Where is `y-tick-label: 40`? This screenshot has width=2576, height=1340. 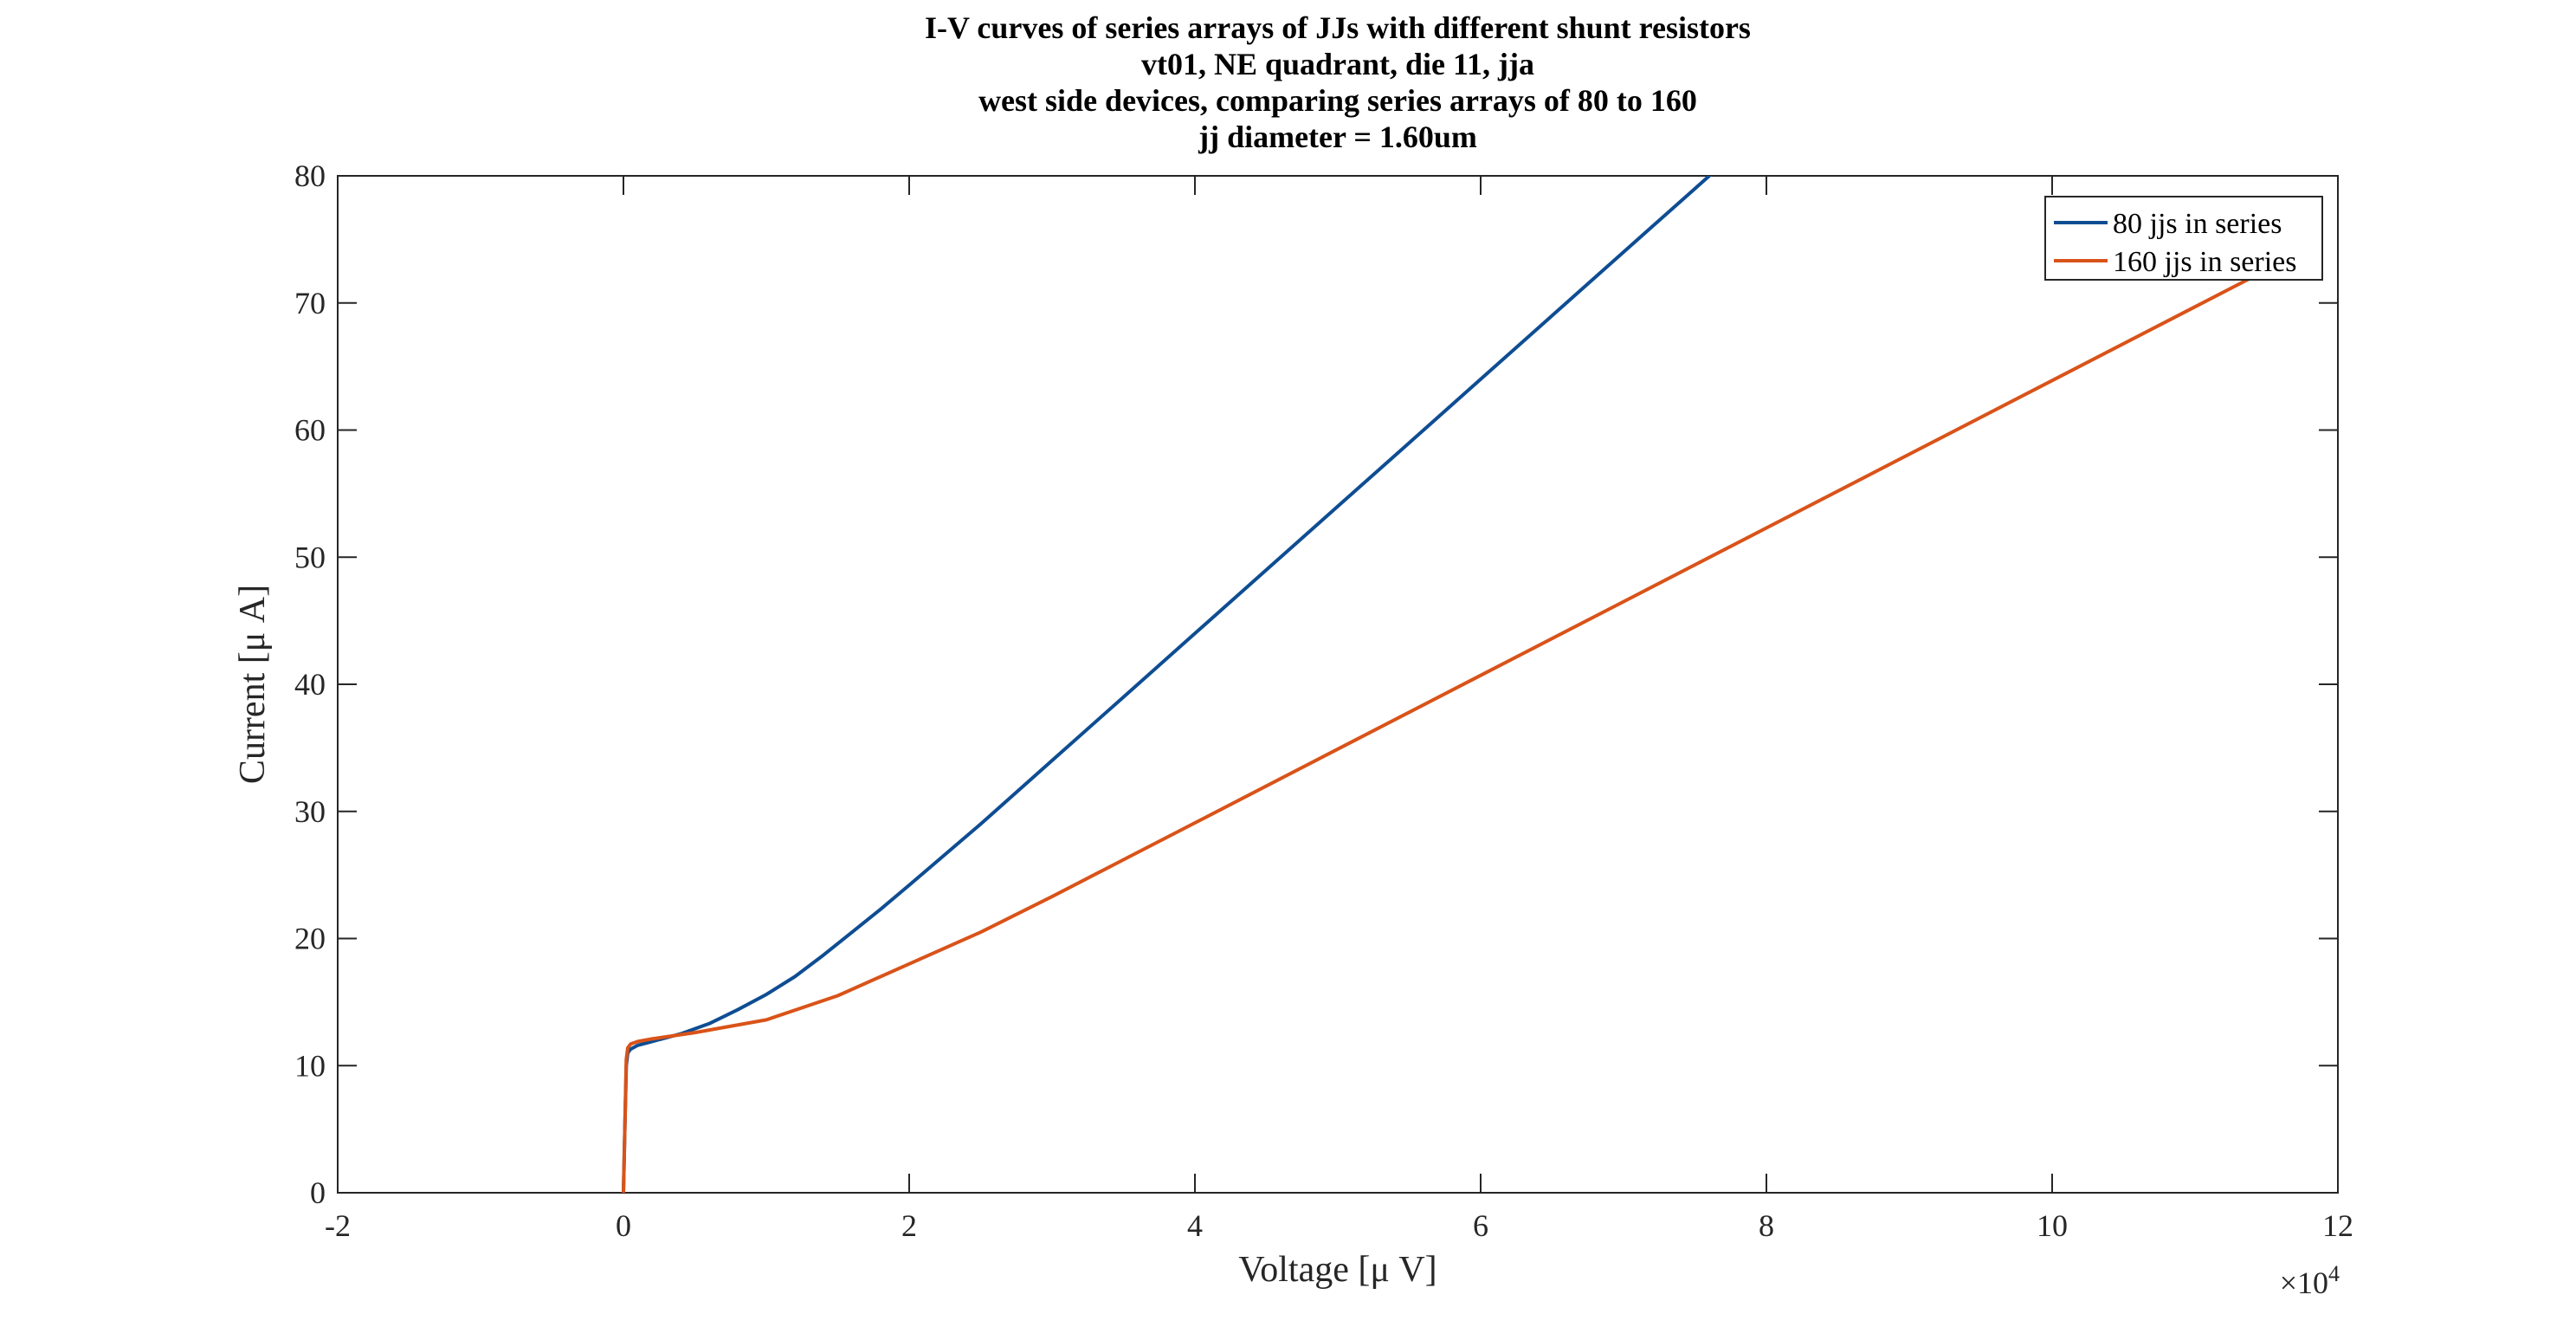
y-tick-label: 40 is located at coordinates (310, 684).